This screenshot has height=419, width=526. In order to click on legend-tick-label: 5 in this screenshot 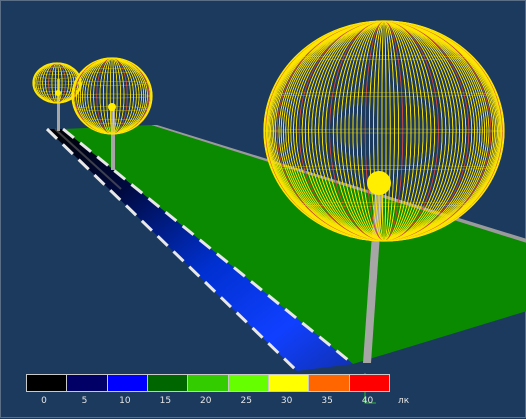, I will do `click(84, 401)`.